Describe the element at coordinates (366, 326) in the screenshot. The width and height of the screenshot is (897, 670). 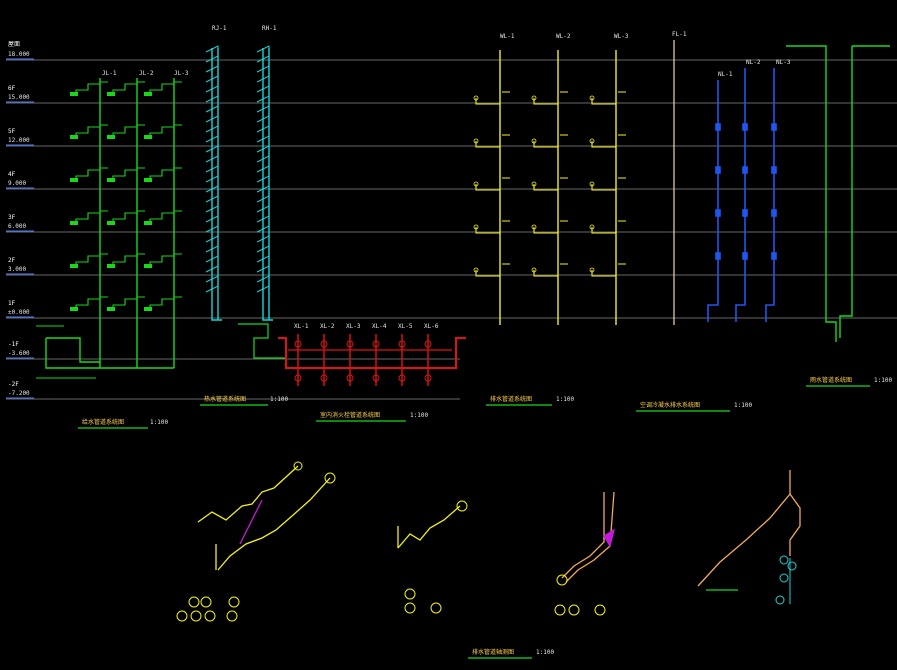
I see `fire-riser-tags: XL-1 XL-2 XL-3 XL-4 XL-5 XL-6` at that location.